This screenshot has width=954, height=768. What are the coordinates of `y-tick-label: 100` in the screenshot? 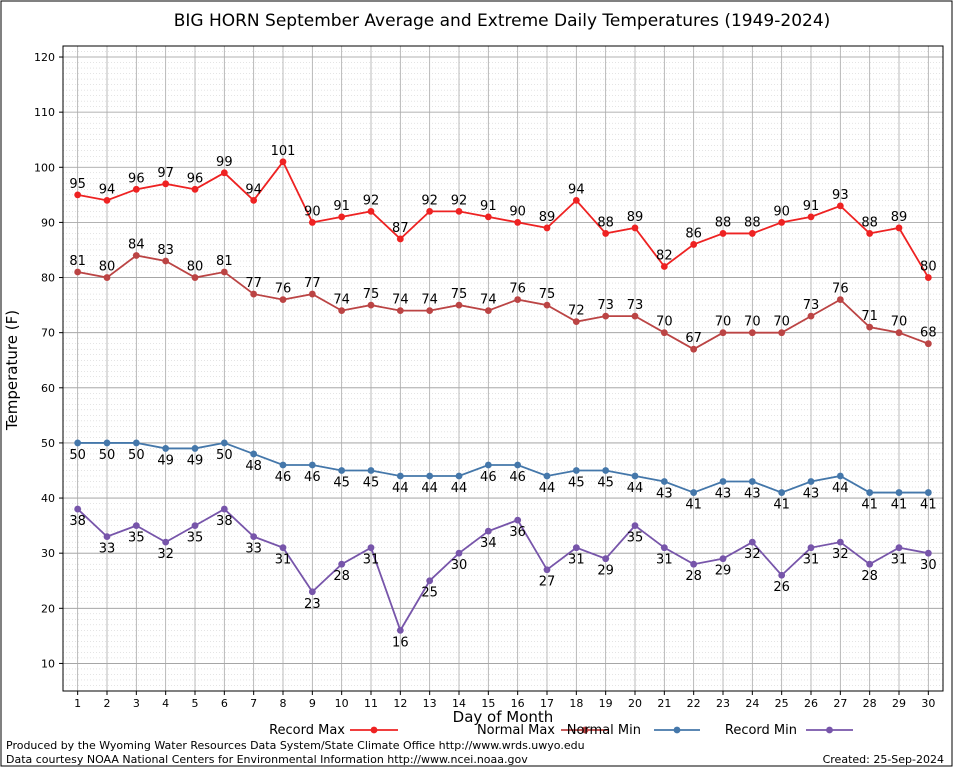 It's located at (44, 167).